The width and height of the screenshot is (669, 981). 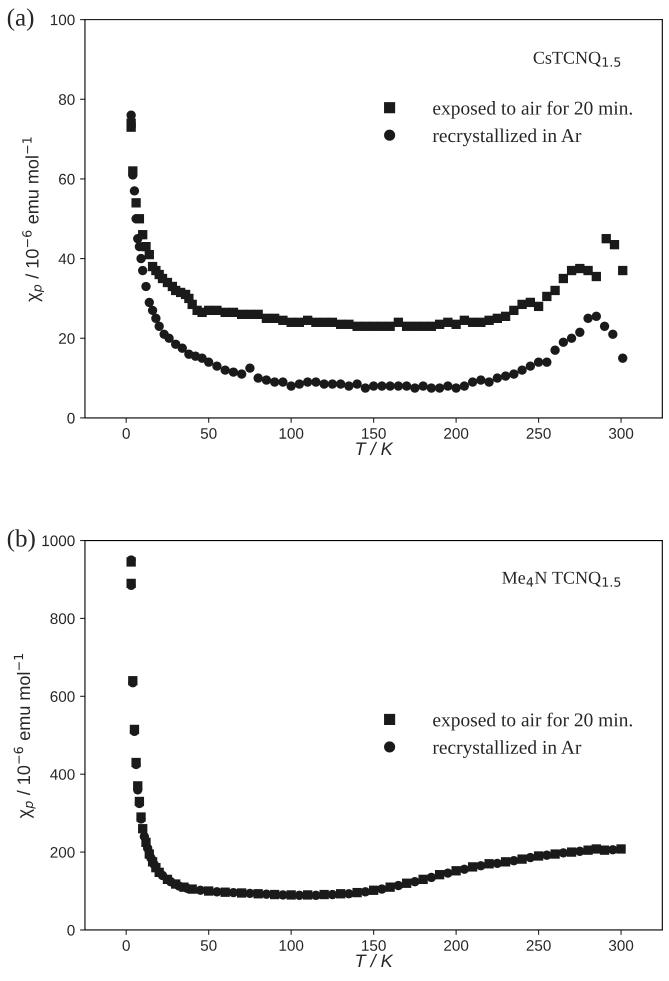 What do you see at coordinates (21, 19) in the screenshot?
I see `chart-title: (a)` at bounding box center [21, 19].